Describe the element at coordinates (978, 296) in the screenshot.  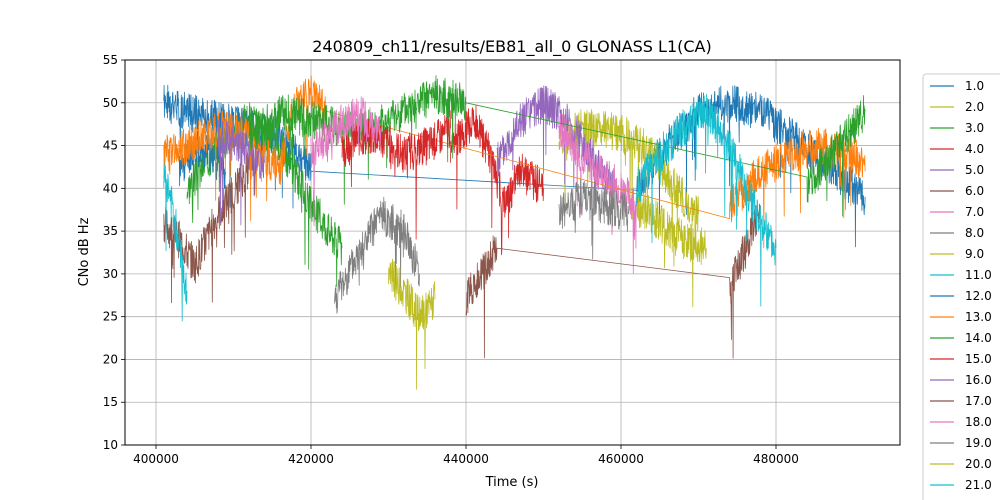
I see `legend-label: 12.0` at that location.